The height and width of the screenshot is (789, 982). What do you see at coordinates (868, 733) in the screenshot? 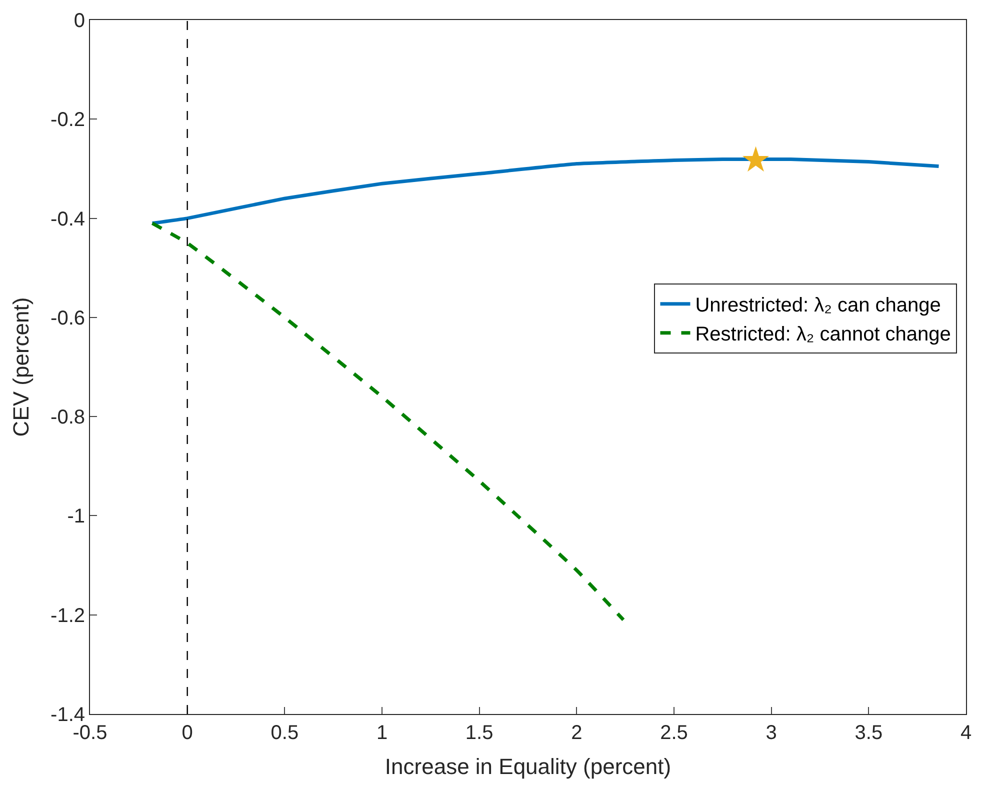
I see `x-tick-label: 3.5` at bounding box center [868, 733].